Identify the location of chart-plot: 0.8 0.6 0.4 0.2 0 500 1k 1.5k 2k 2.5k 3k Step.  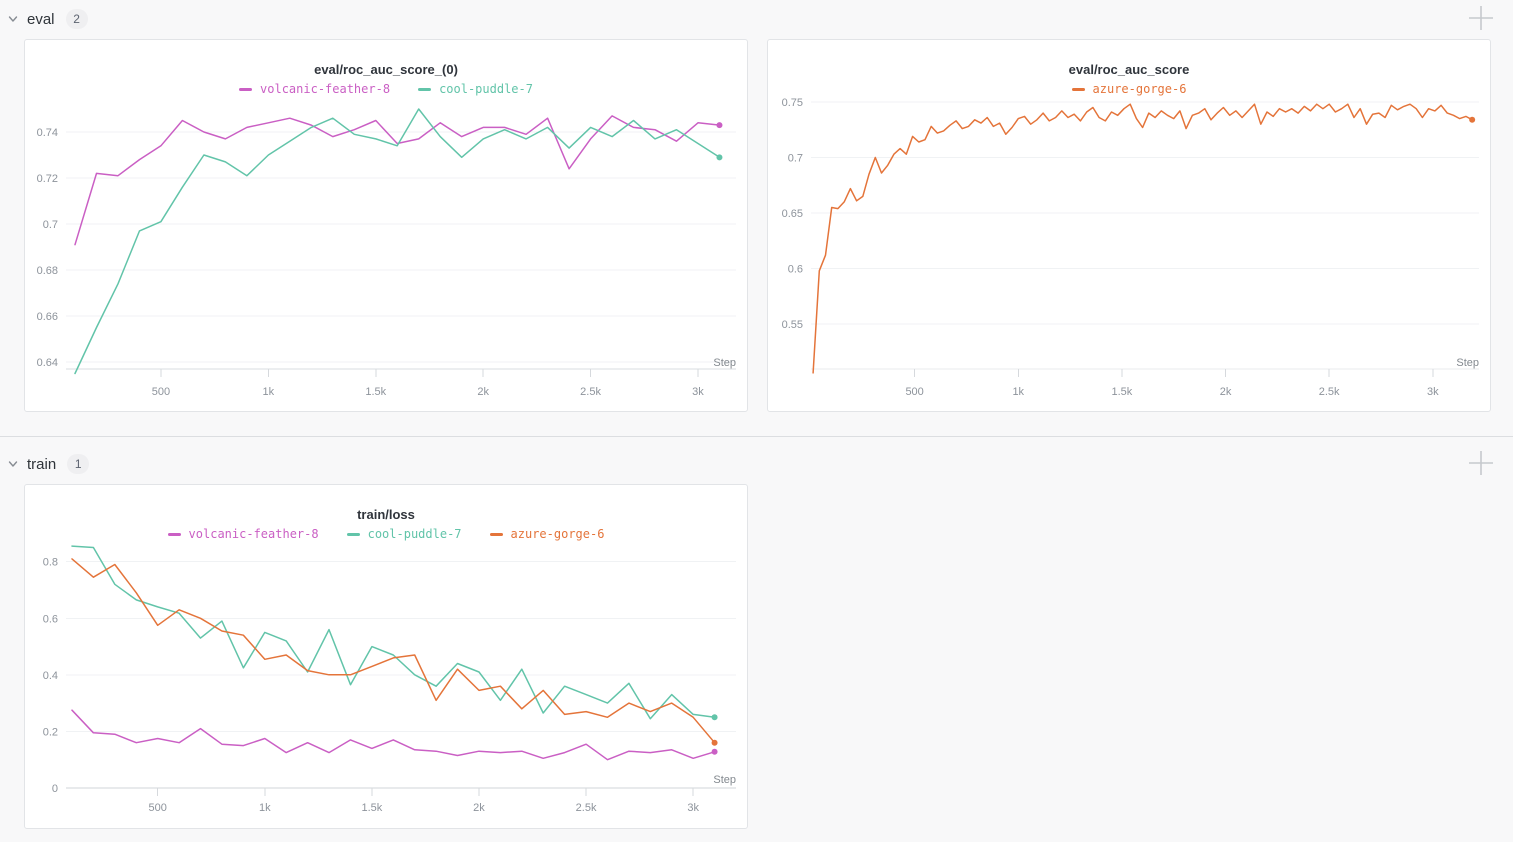
(389, 679).